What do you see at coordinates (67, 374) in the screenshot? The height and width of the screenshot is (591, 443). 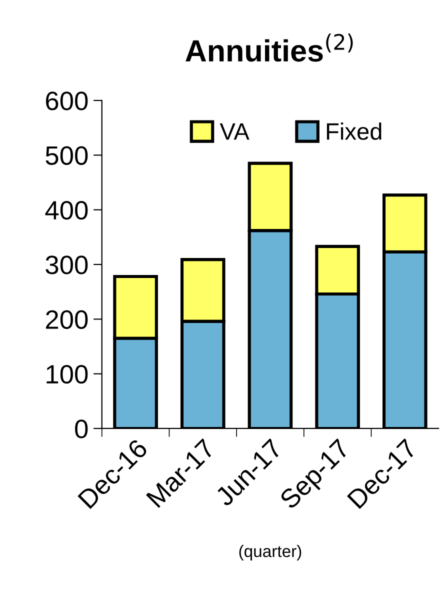 I see `y-tick-label: 100` at bounding box center [67, 374].